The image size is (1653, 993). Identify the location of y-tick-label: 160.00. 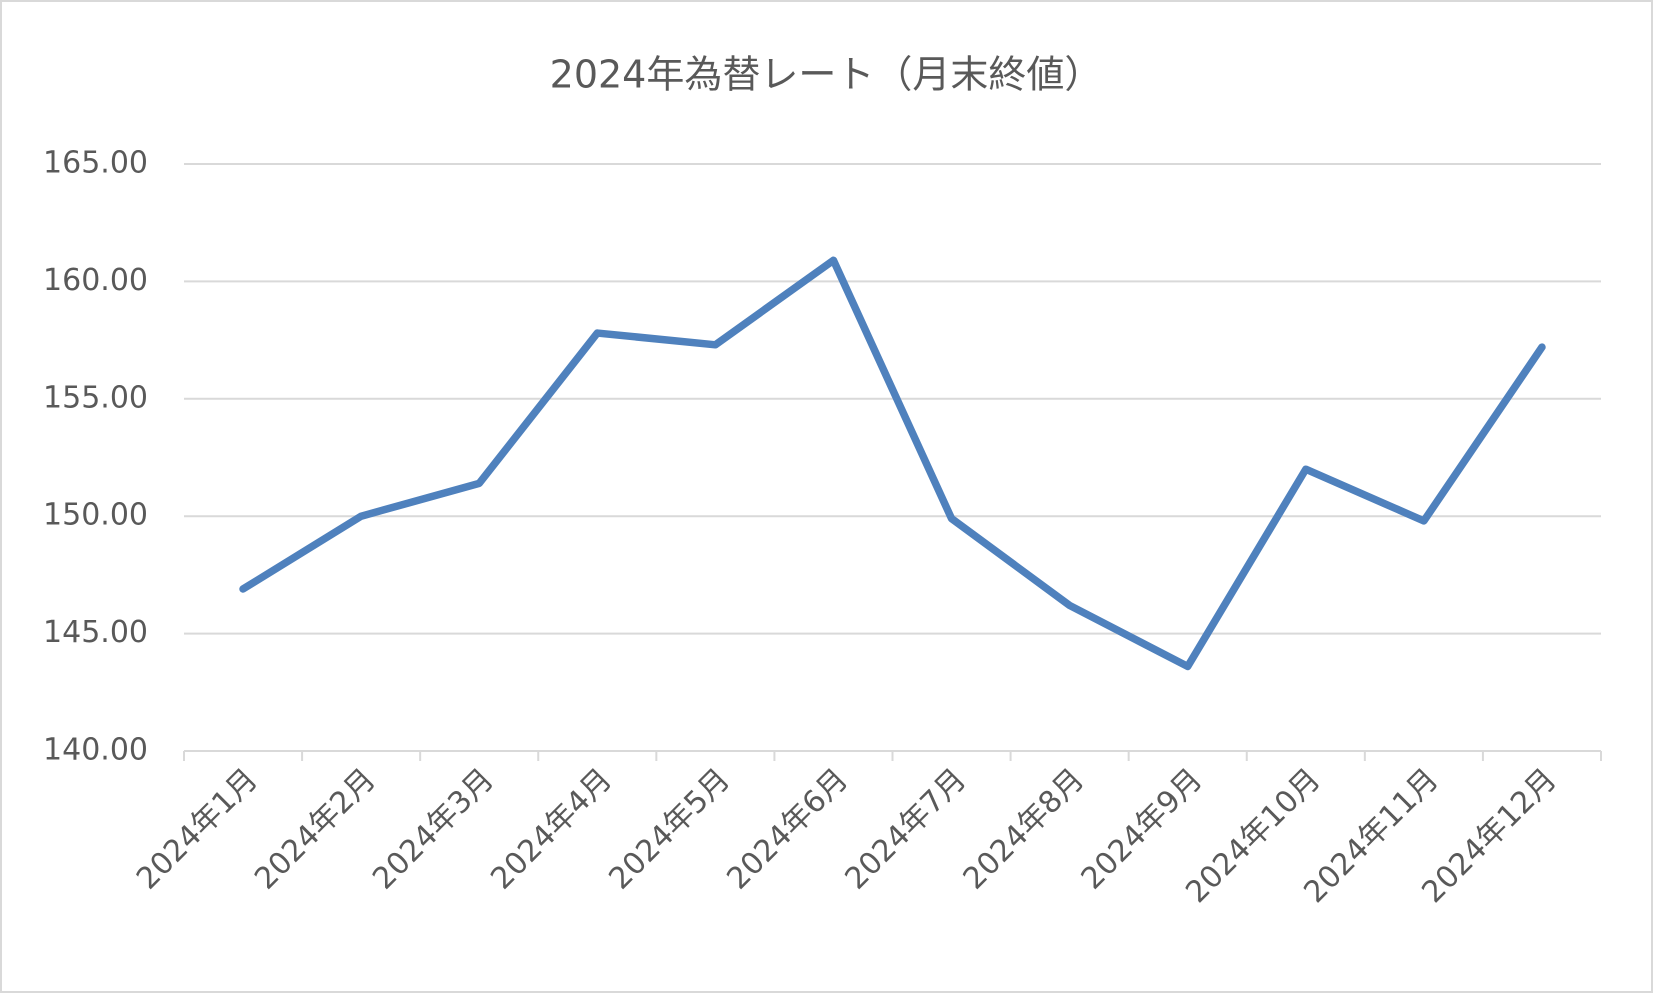
(95, 280).